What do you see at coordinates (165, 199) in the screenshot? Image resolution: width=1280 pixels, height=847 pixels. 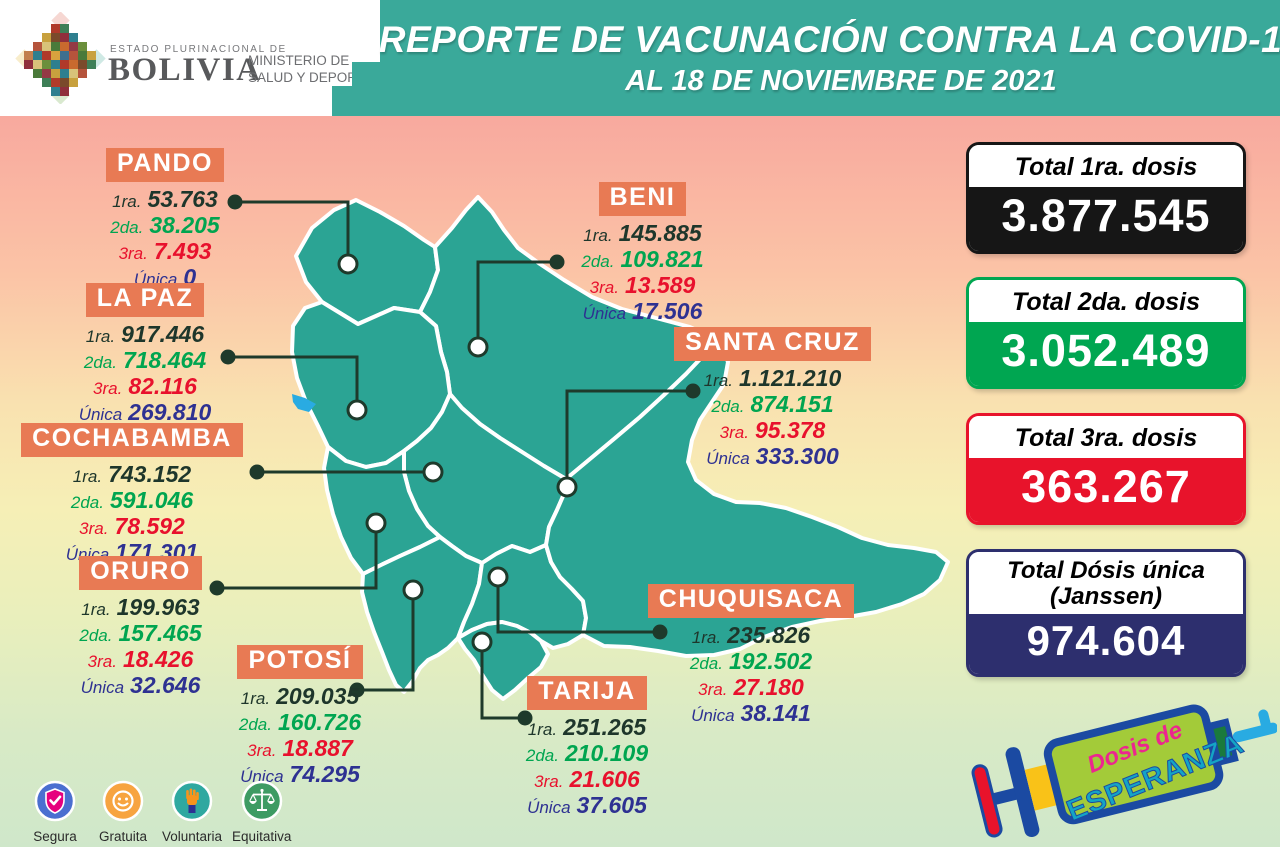 I see `dose-row-first: 1ra. 53.763` at bounding box center [165, 199].